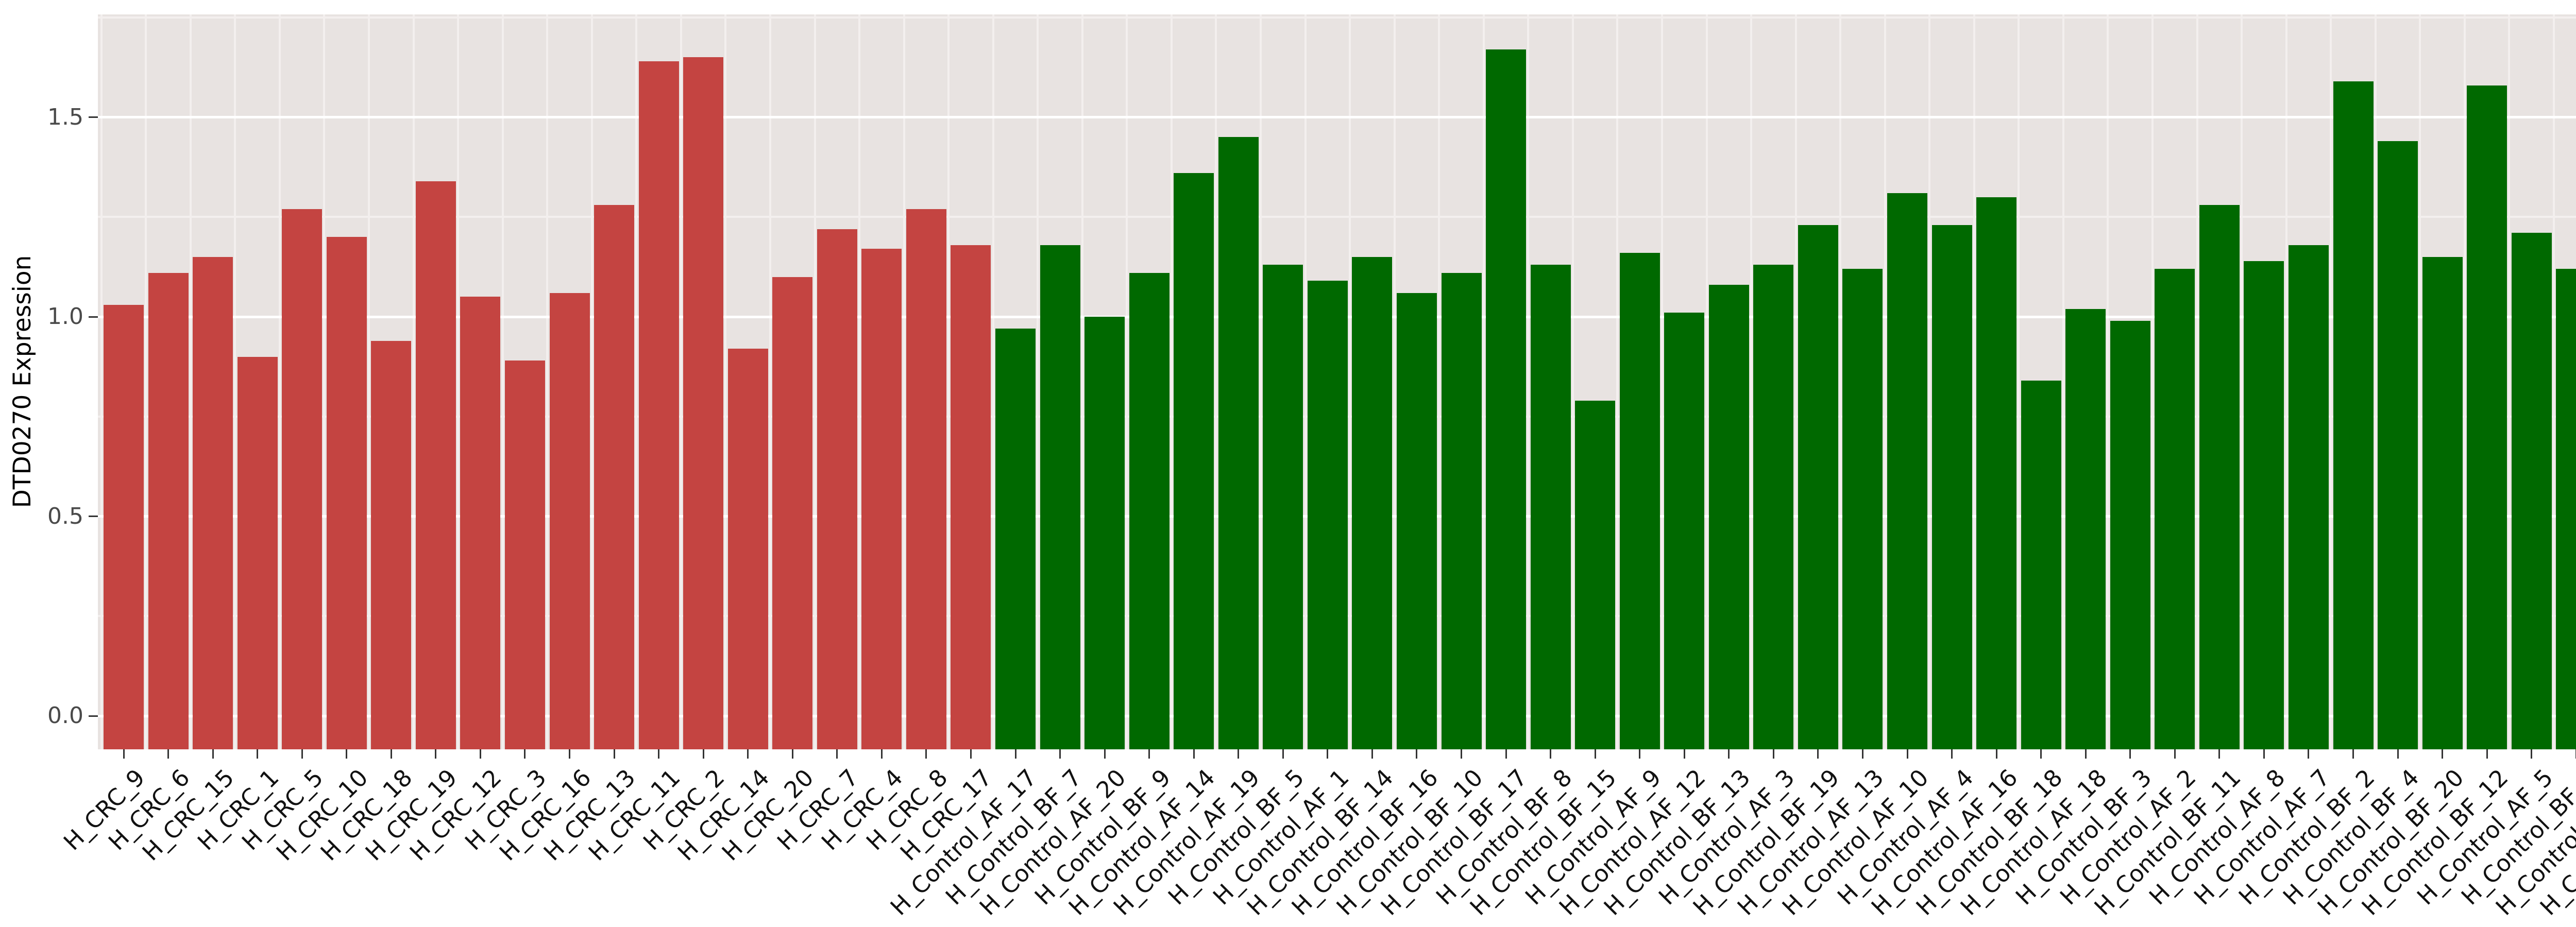 The image size is (2576, 927). Describe the element at coordinates (93, 317) in the screenshot. I see `y-tick-mark-1.0` at that location.